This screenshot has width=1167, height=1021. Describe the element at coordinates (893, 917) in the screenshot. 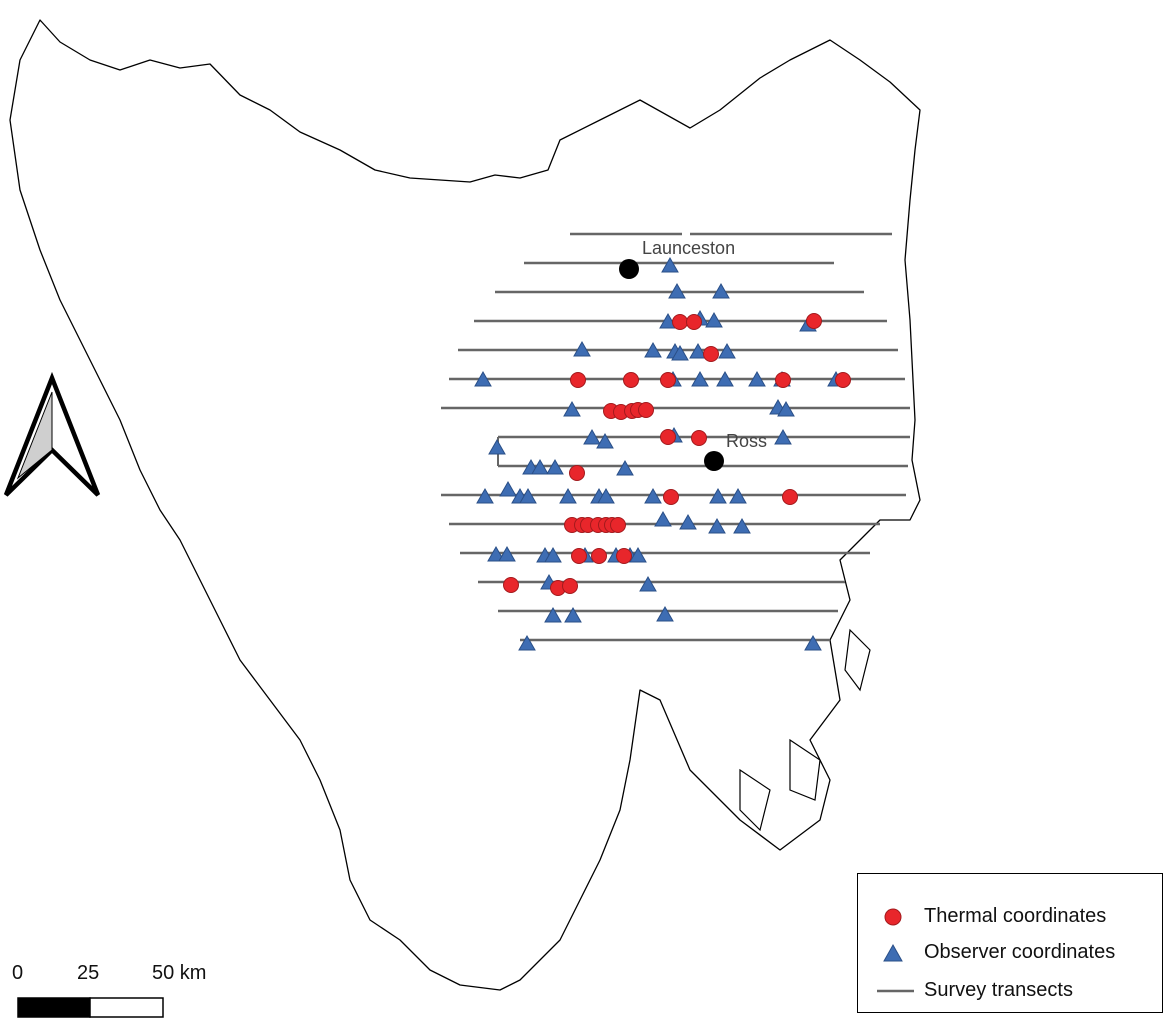

I see `thermal-circle-icon` at that location.